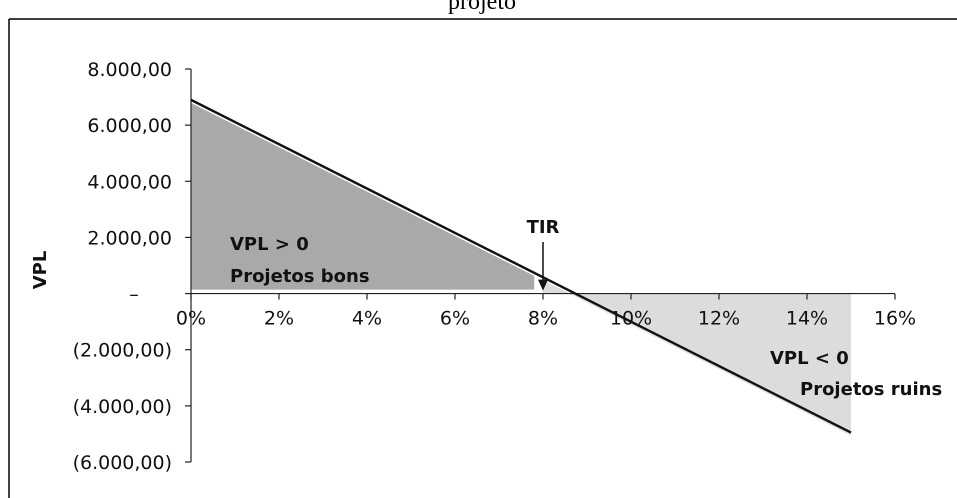  I want to click on region-sublabel-positive: Projetos bons, so click(300, 276).